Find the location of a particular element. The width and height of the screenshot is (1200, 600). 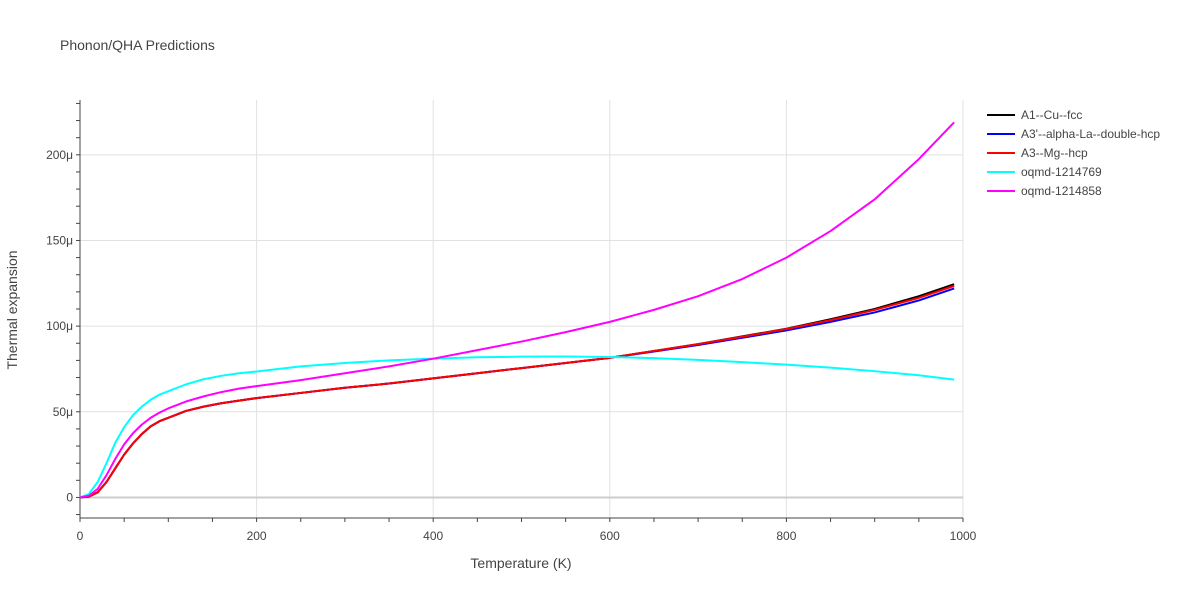

legend-item: A1--Cu--fcc is located at coordinates (1034, 115).